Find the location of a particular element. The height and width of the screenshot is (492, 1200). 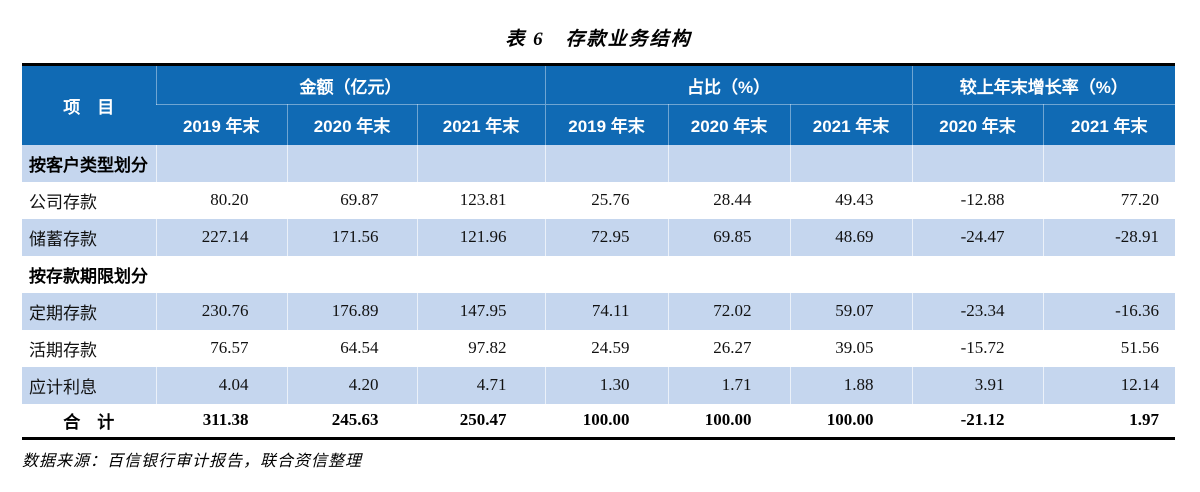

col-group-share: 占比（%） is located at coordinates (728, 84).